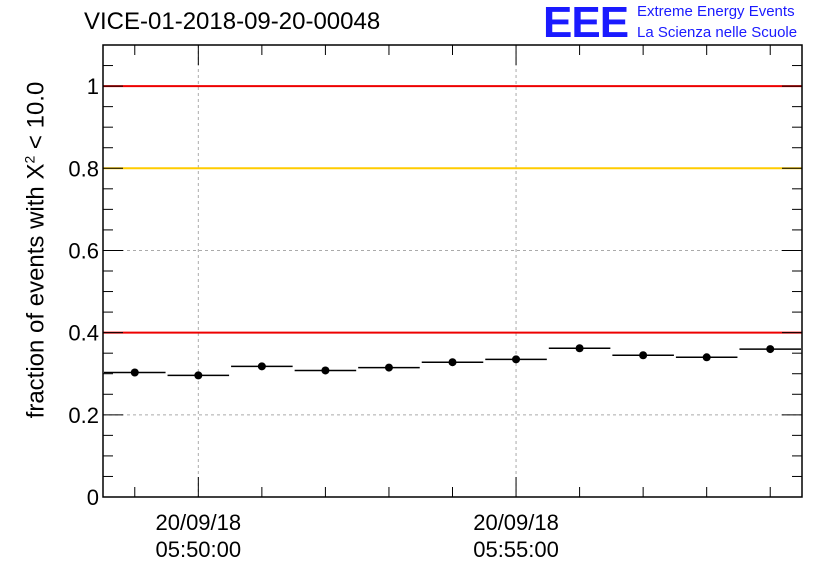  What do you see at coordinates (586, 23) in the screenshot?
I see `eee-logo: EEE` at bounding box center [586, 23].